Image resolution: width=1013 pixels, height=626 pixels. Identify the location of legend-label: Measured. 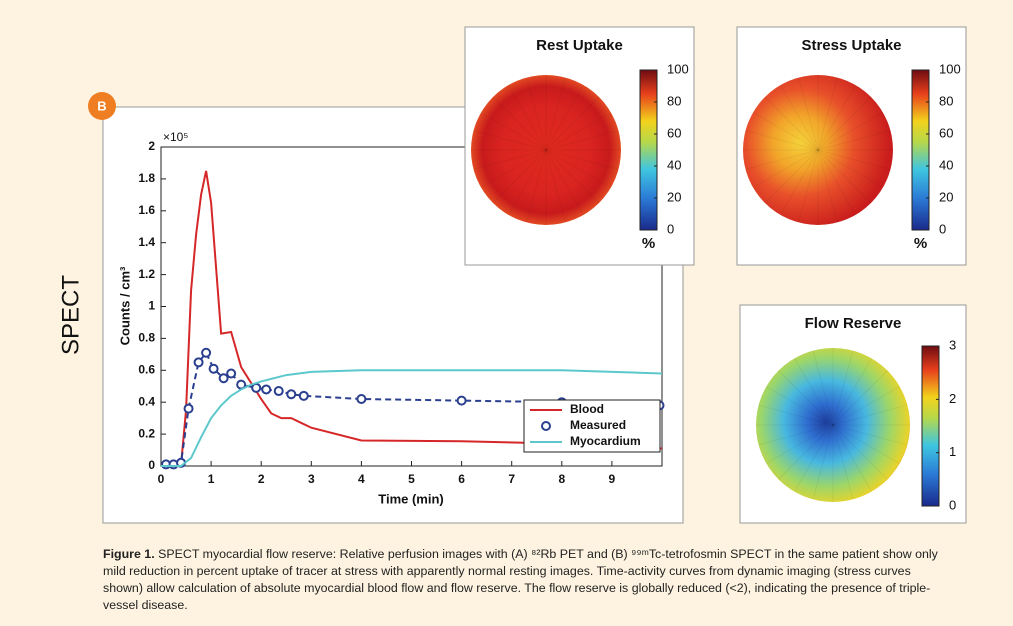
(598, 425).